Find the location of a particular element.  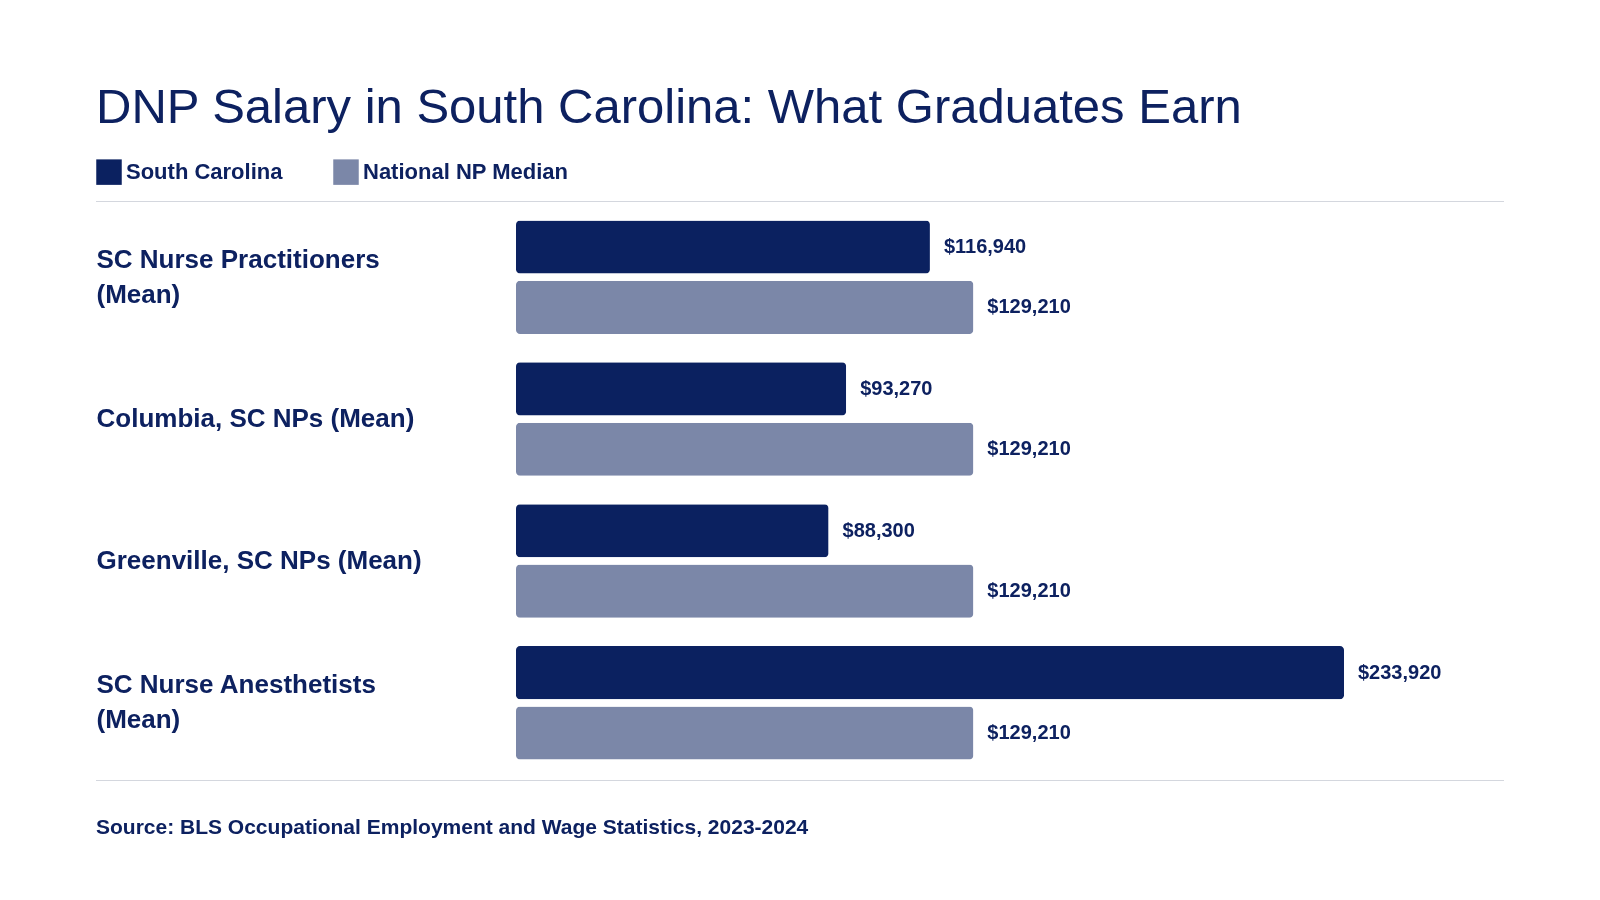

data-label: $88,300 is located at coordinates (878, 529).